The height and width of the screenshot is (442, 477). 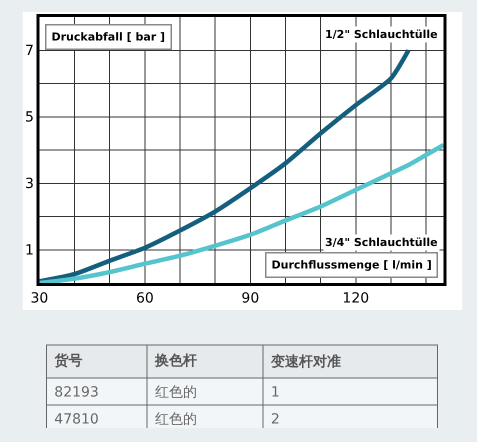 What do you see at coordinates (109, 37) in the screenshot?
I see `y-axis-title: Druckabfall [ bar ]` at bounding box center [109, 37].